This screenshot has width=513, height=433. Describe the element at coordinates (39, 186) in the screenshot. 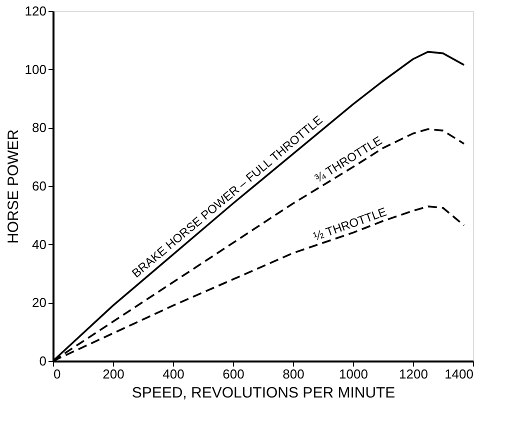

I see `y-tick-label: 60` at that location.